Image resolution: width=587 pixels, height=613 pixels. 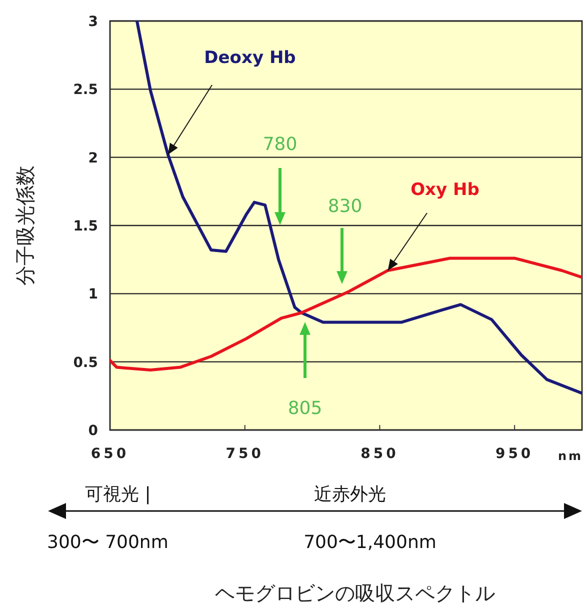 I want to click on annotation: 830, so click(x=345, y=206).